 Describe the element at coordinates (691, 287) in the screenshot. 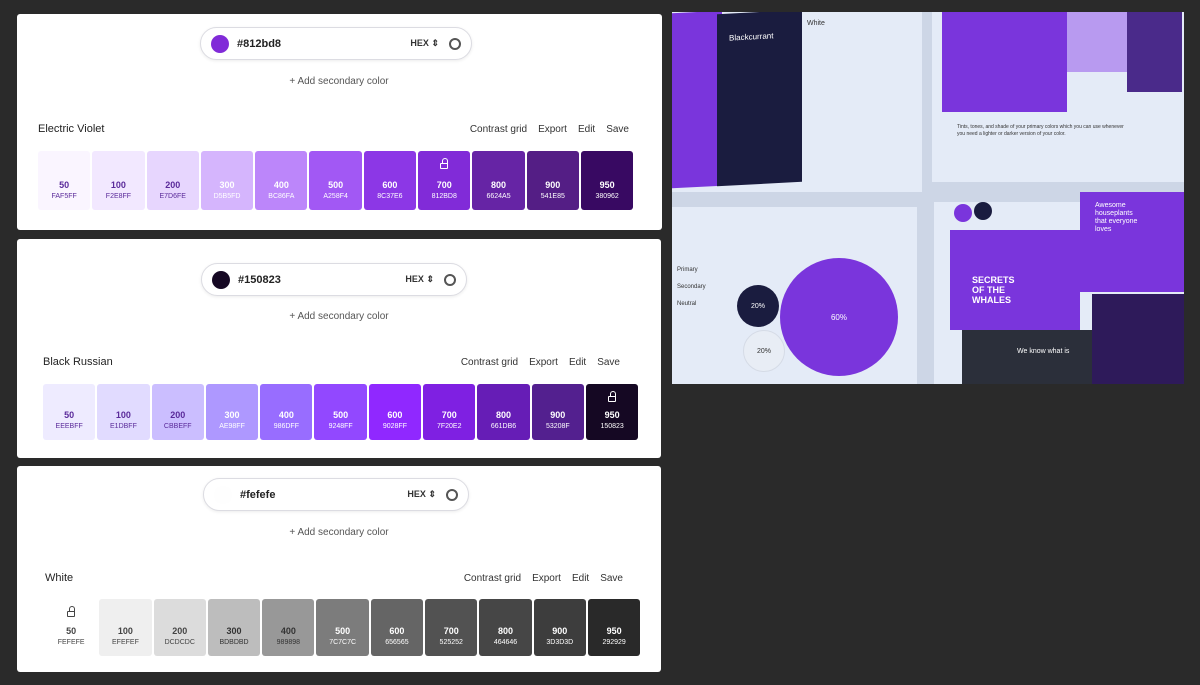

I see `legend-secondary: Secondary` at that location.